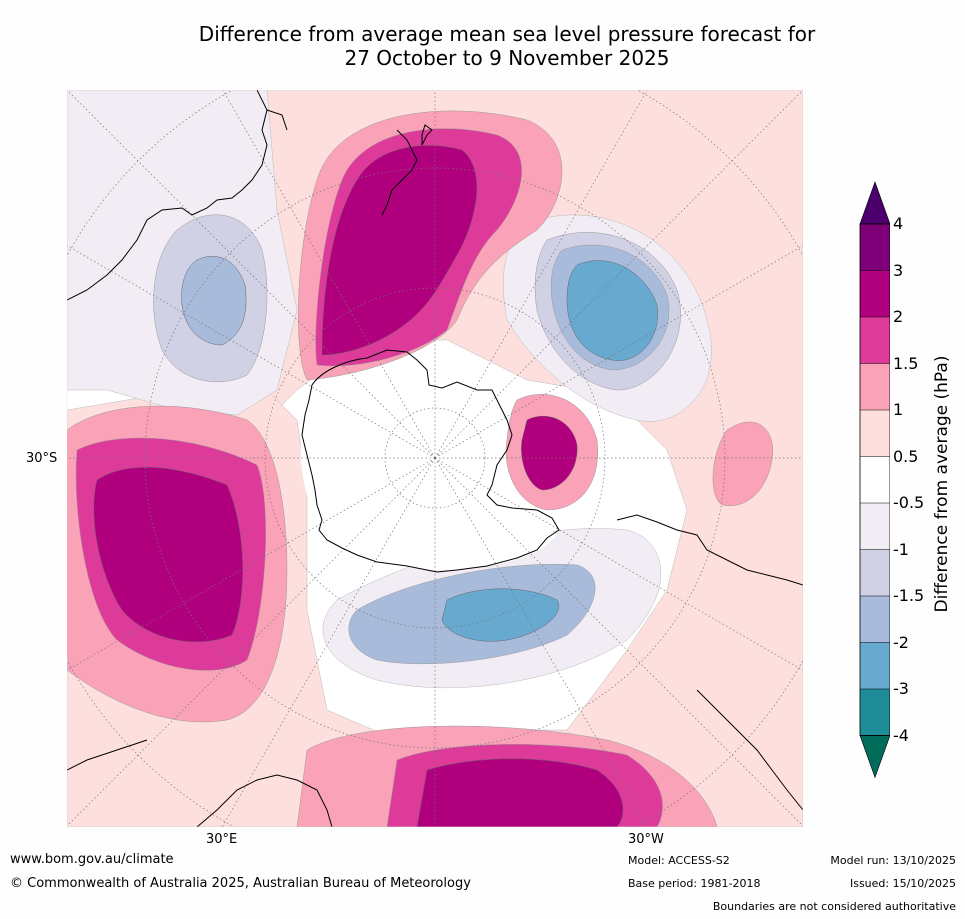 The width and height of the screenshot is (965, 919). I want to click on indian-ocean-high, so click(168, 555).